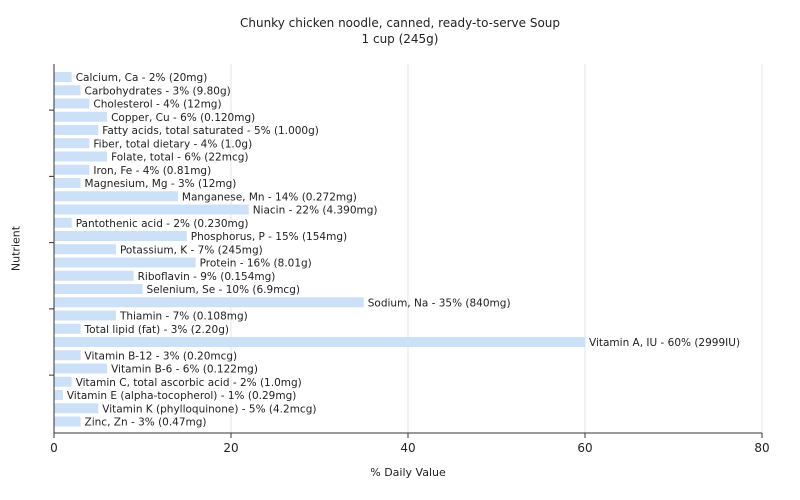 This screenshot has height=500, width=800. I want to click on x-tick-label: 40, so click(407, 448).